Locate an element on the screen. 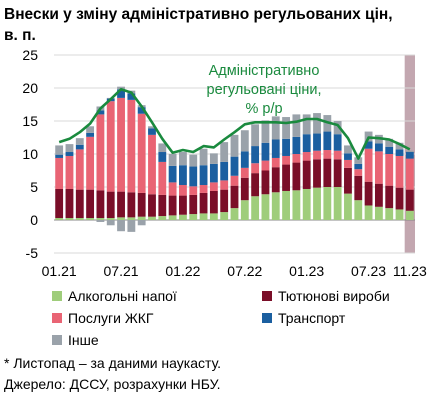 The image size is (445, 401). x-axis-ticks: 01.21 07.21 01.22 07.22 01.23 07.23 11.23 is located at coordinates (234, 271).